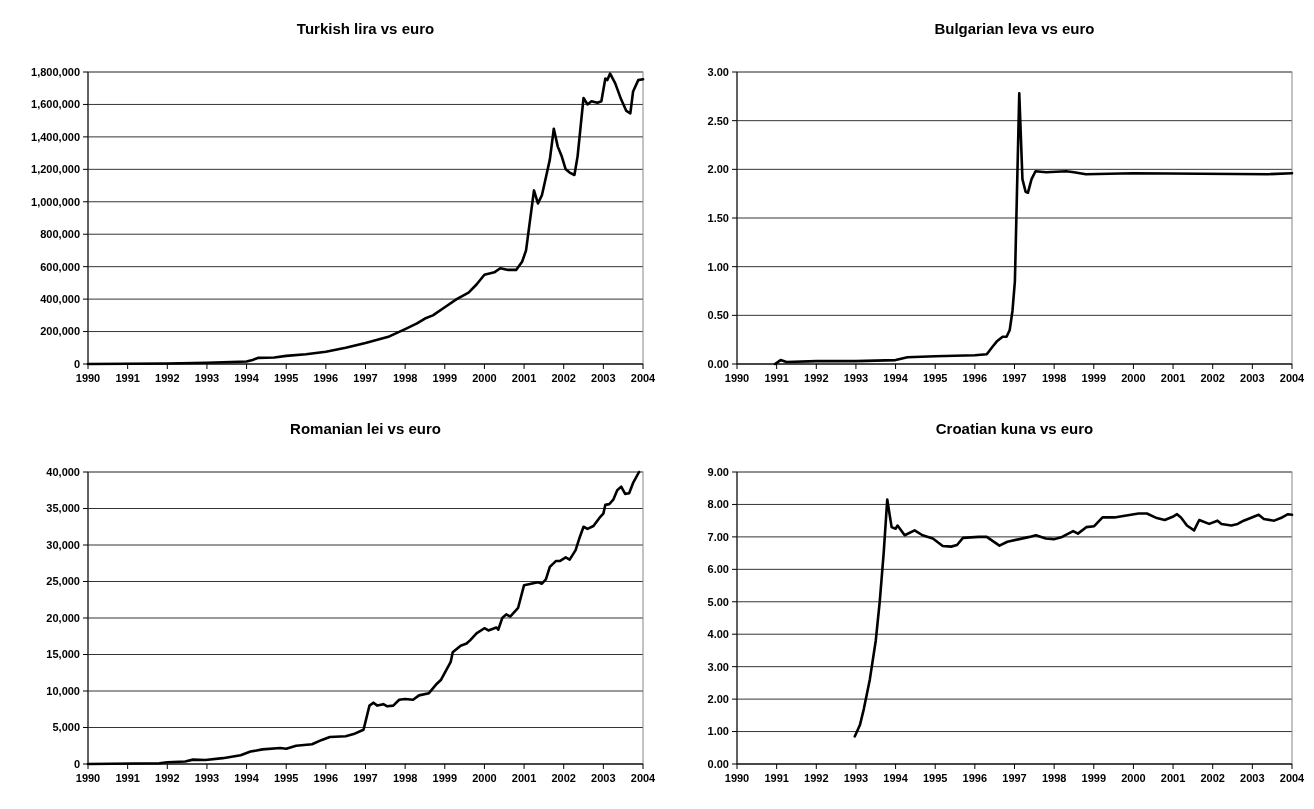  I want to click on chart-title: Turkish lira vs euro, so click(365, 28).